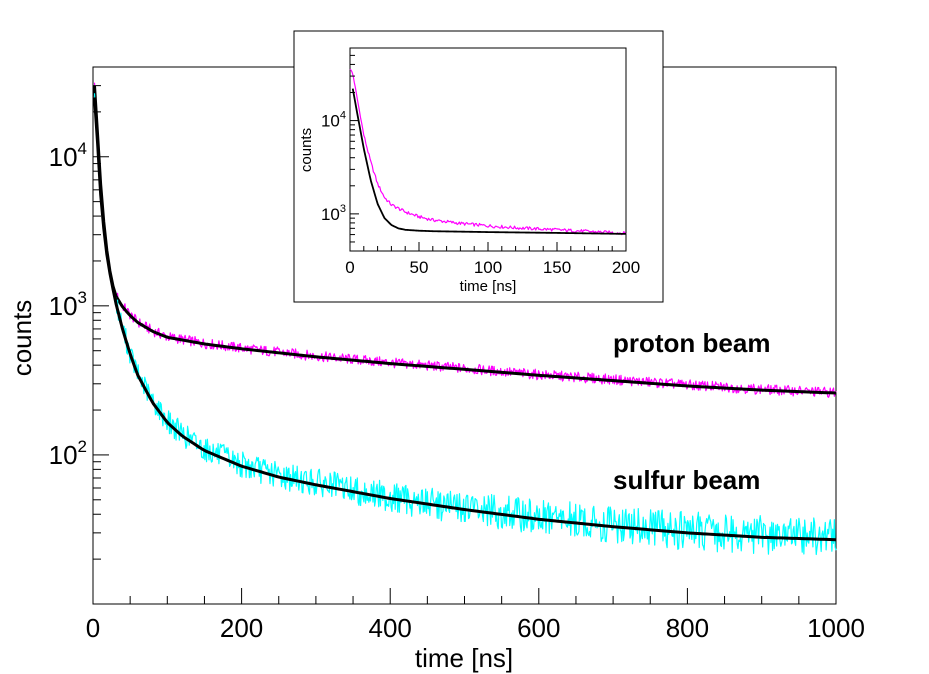 The image size is (929, 674). I want to click on main-x-tick-label: 400, so click(390, 628).